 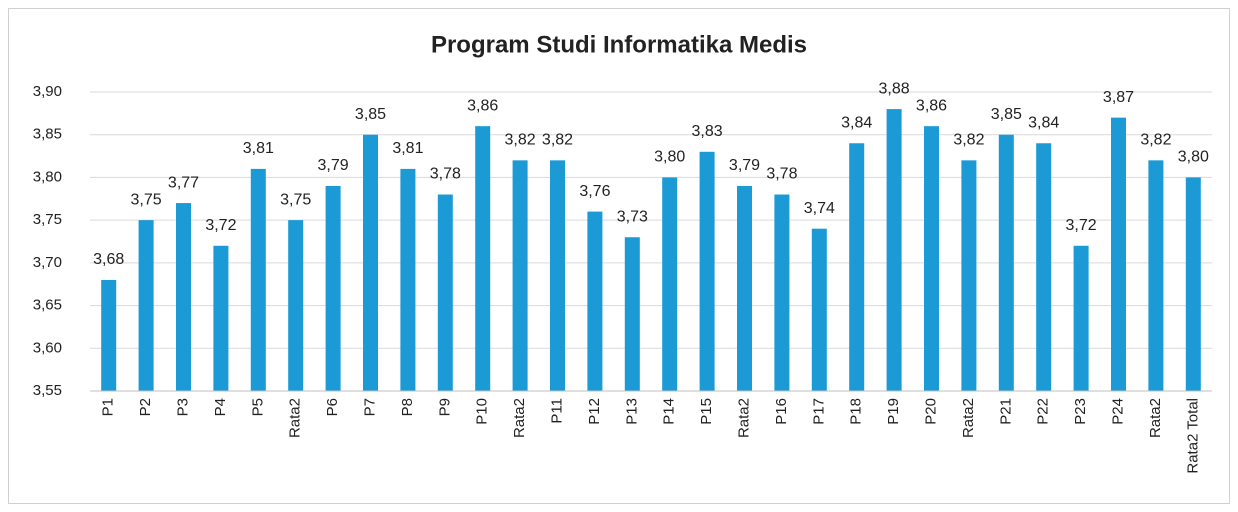 I want to click on x-tick-label: P23, so click(x=1080, y=411).